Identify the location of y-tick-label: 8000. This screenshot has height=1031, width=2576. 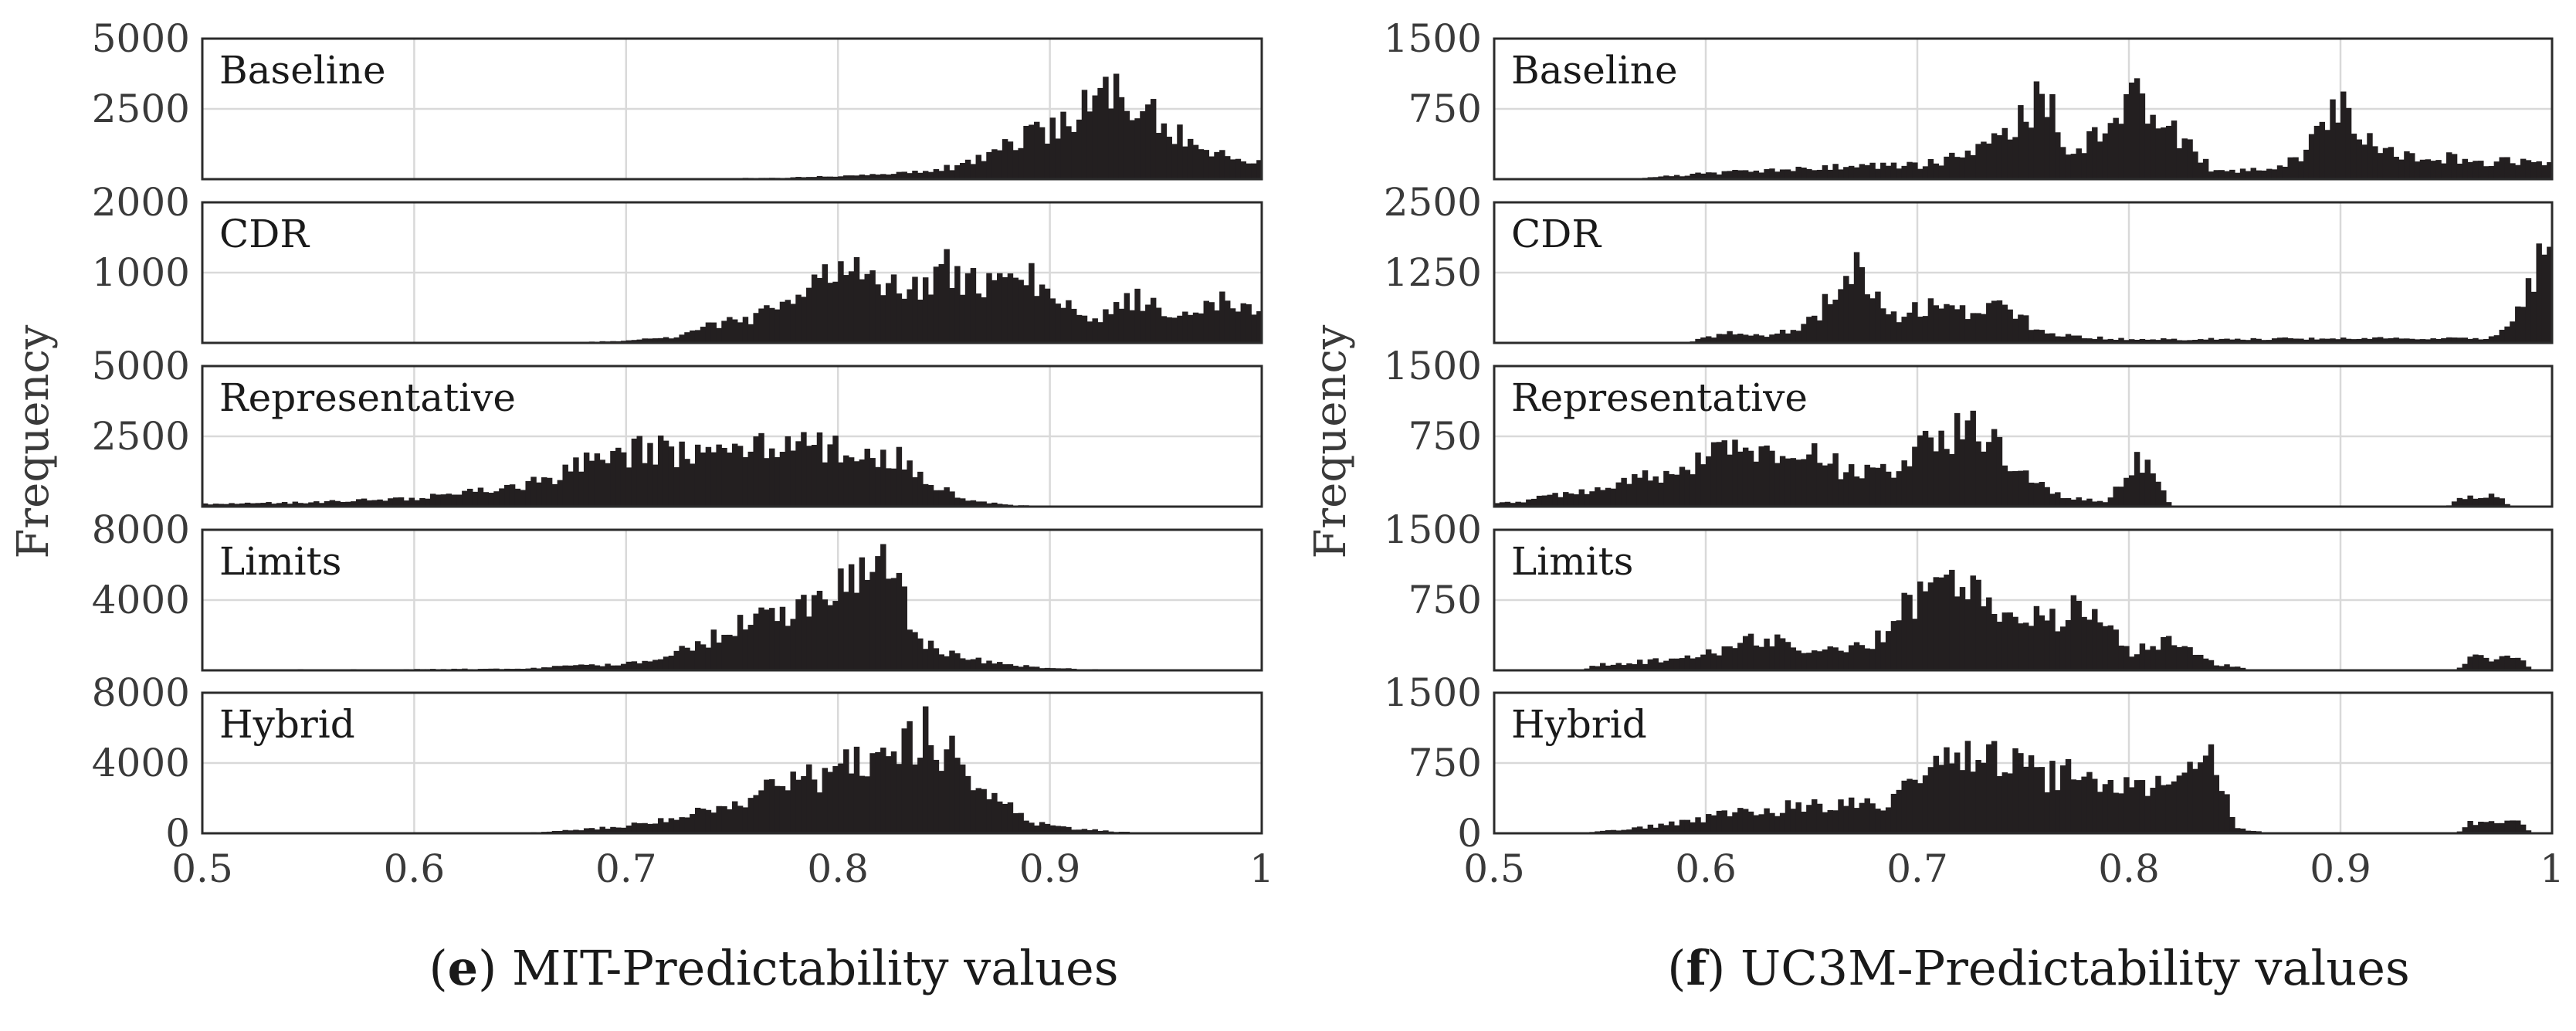
(141, 529).